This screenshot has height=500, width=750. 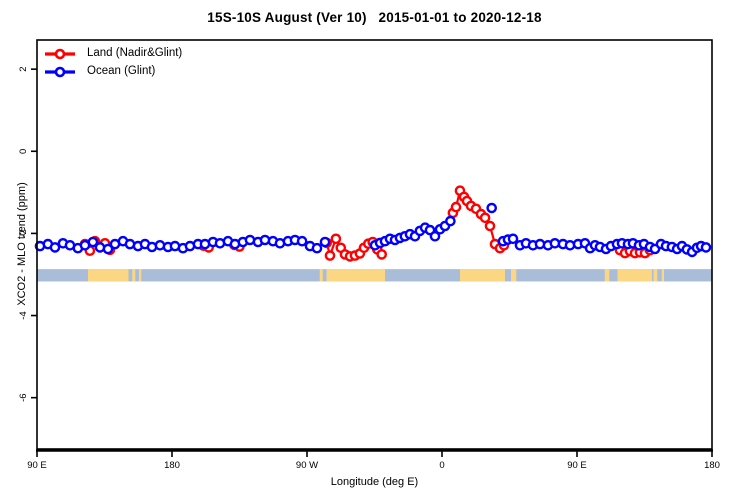 I want to click on y-tick-label: 0, so click(x=23, y=151).